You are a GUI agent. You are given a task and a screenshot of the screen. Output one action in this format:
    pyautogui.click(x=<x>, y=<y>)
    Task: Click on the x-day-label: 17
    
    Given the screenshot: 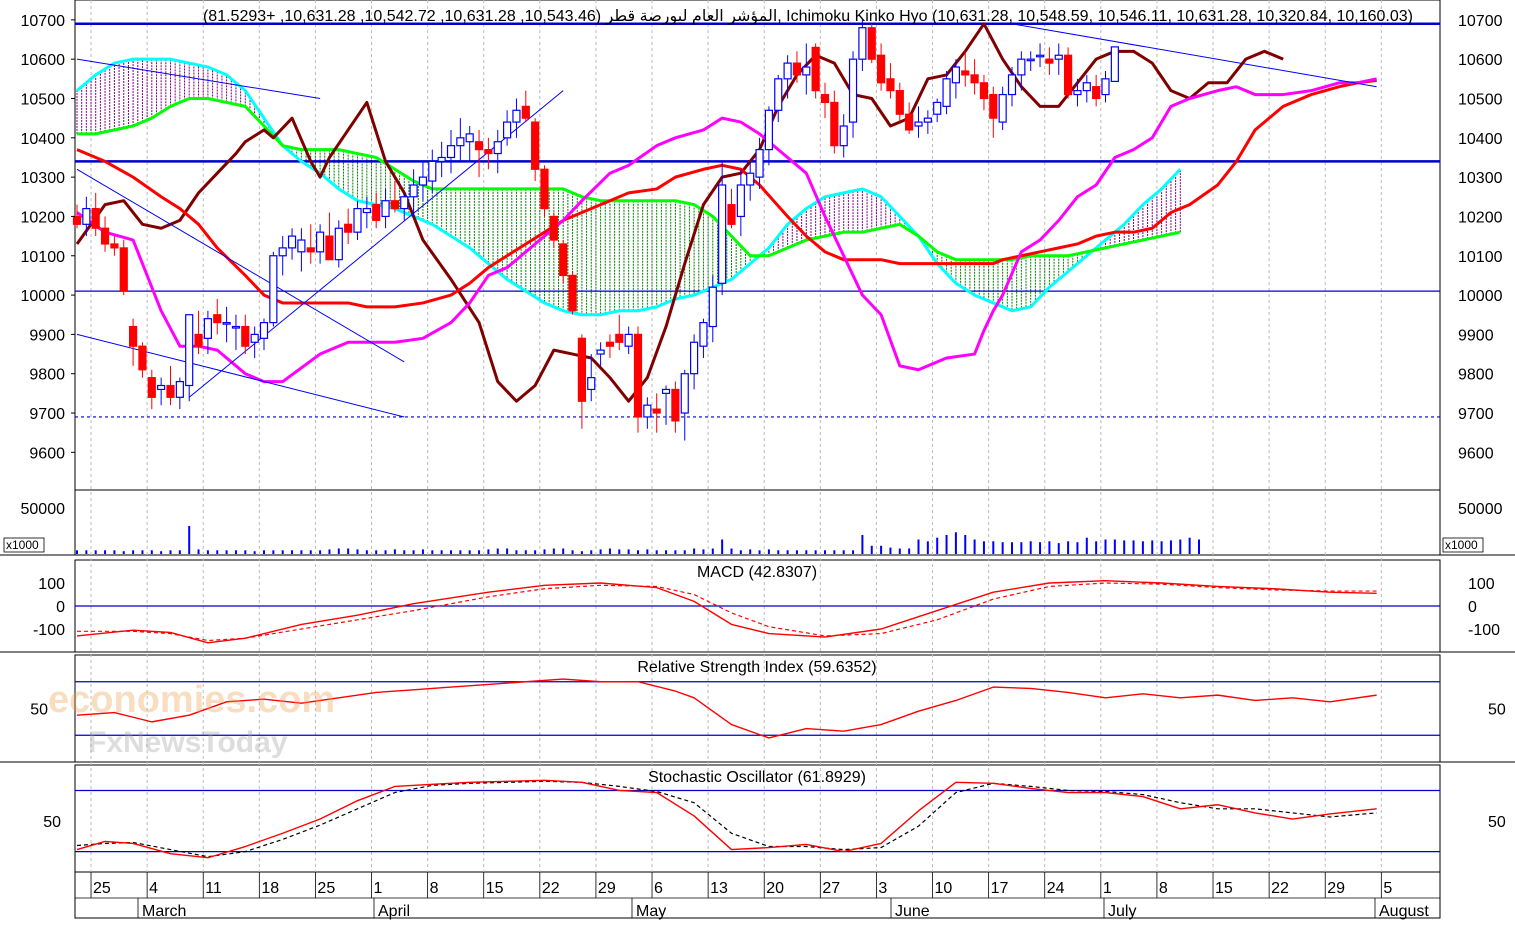 What is the action you would take?
    pyautogui.click(x=1000, y=888)
    